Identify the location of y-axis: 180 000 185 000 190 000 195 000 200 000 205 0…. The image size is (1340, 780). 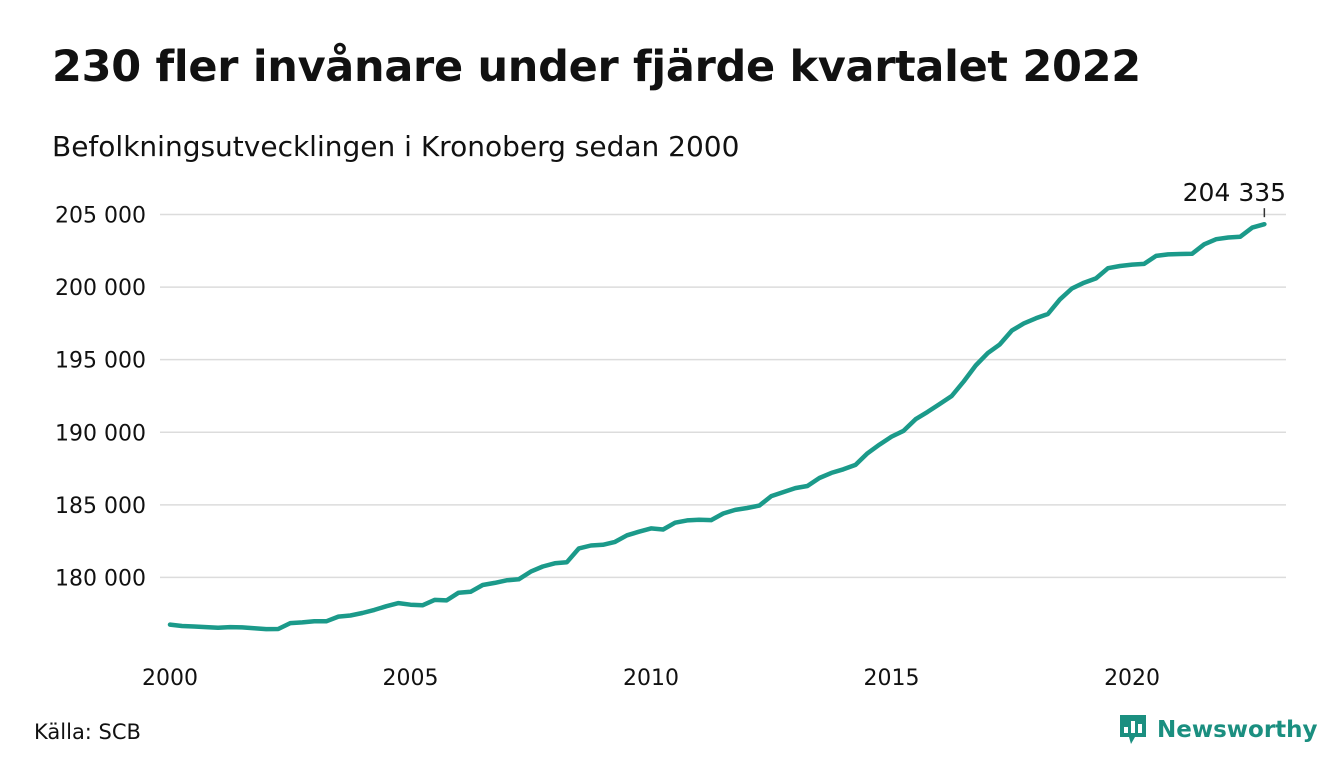
(100, 398).